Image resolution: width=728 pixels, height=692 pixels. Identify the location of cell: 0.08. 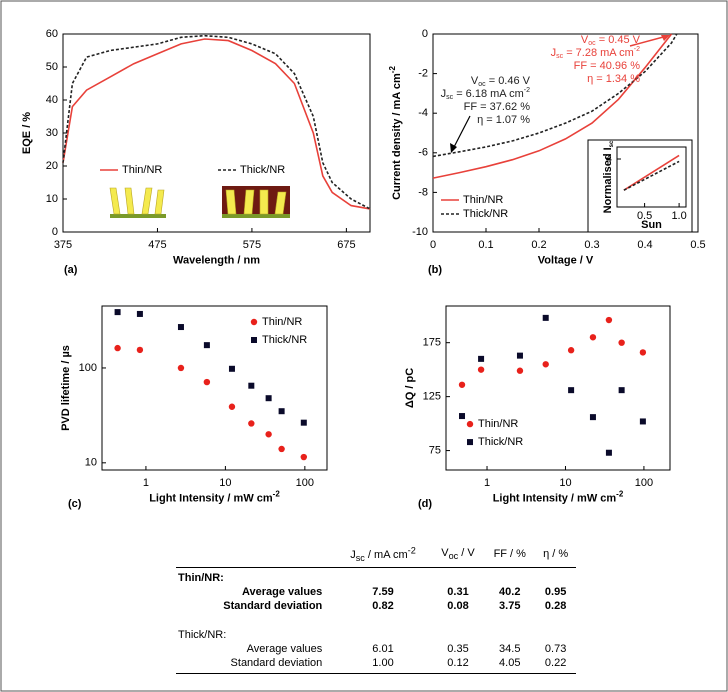
(458, 605).